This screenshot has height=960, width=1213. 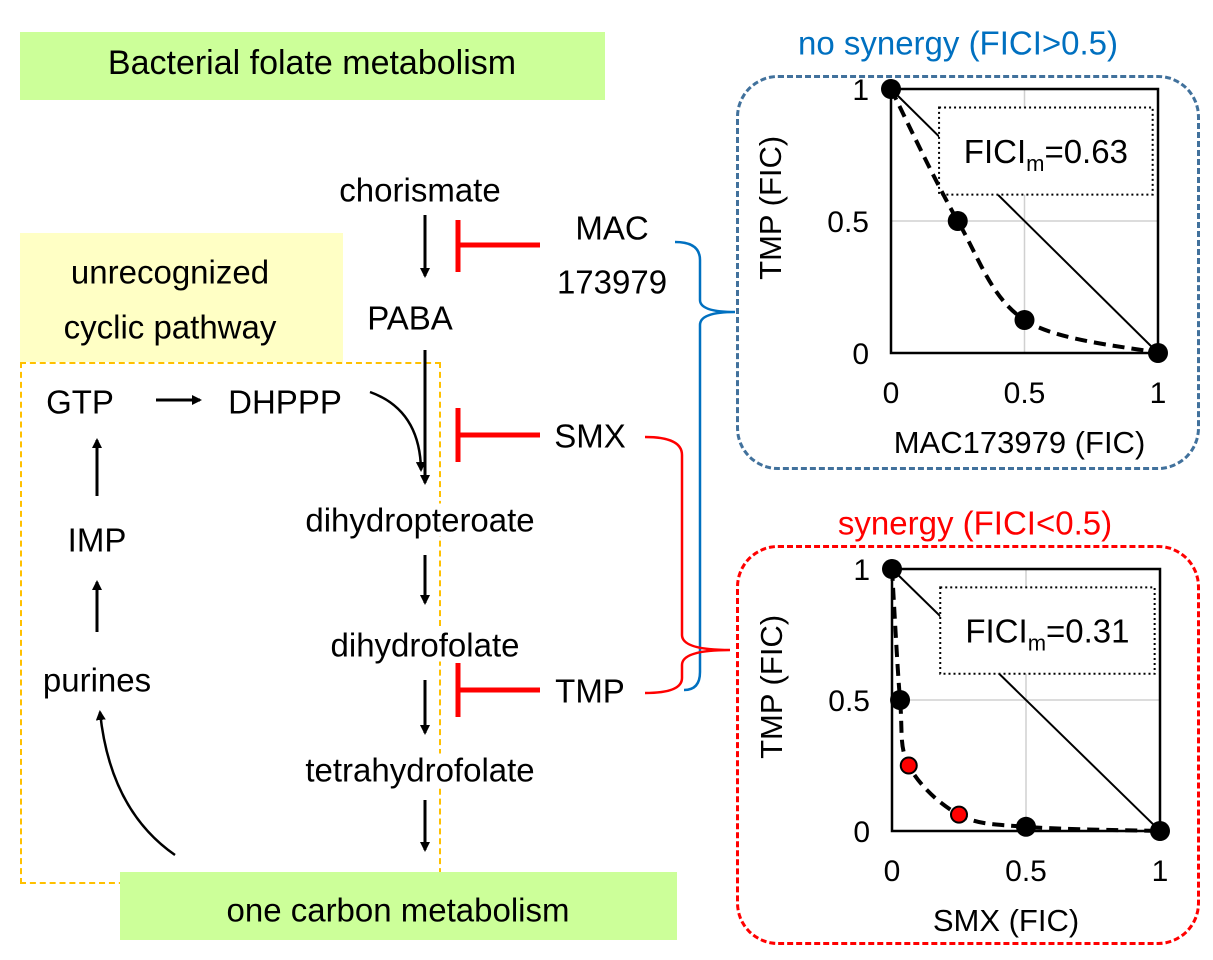 I want to click on tmp-label: TMP, so click(x=590, y=691).